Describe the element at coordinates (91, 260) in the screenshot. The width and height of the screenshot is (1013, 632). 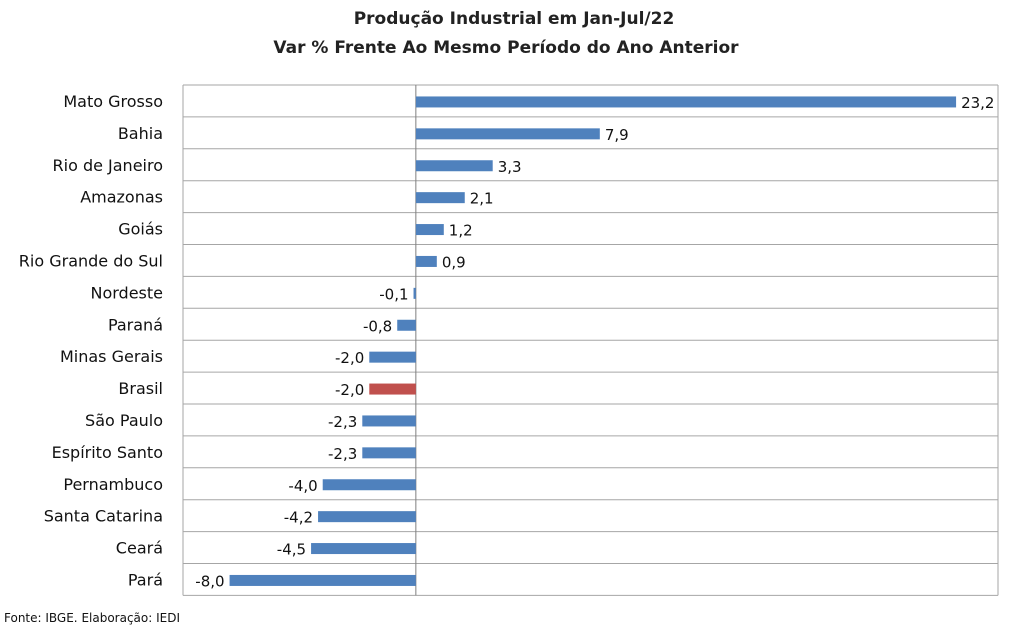
I see `category-label: Rio Grande do Sul` at that location.